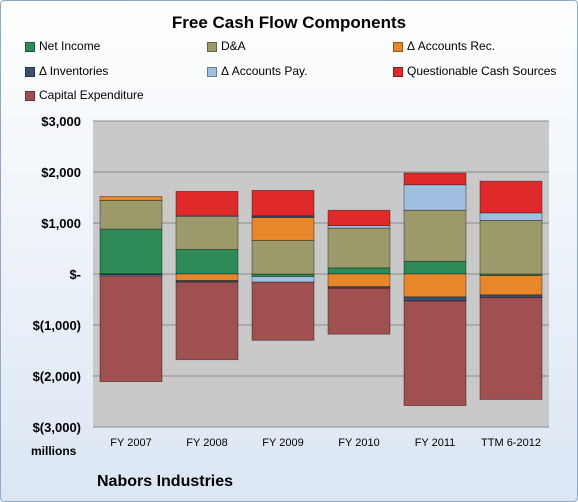 This screenshot has height=502, width=578. I want to click on legend-label: D&A, so click(233, 46).